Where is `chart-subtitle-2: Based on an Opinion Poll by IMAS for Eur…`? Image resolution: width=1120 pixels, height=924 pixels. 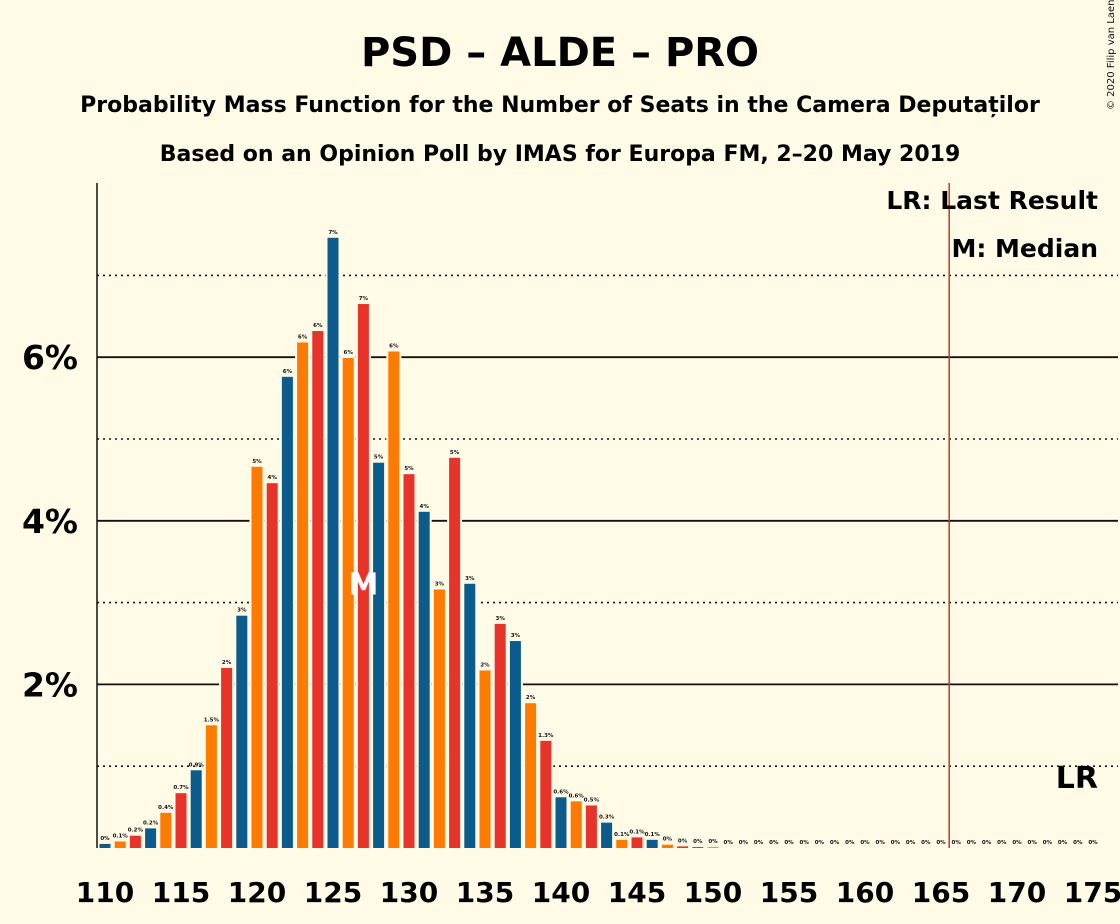 chart-subtitle-2: Based on an Opinion Poll by IMAS for Eur… is located at coordinates (560, 154).